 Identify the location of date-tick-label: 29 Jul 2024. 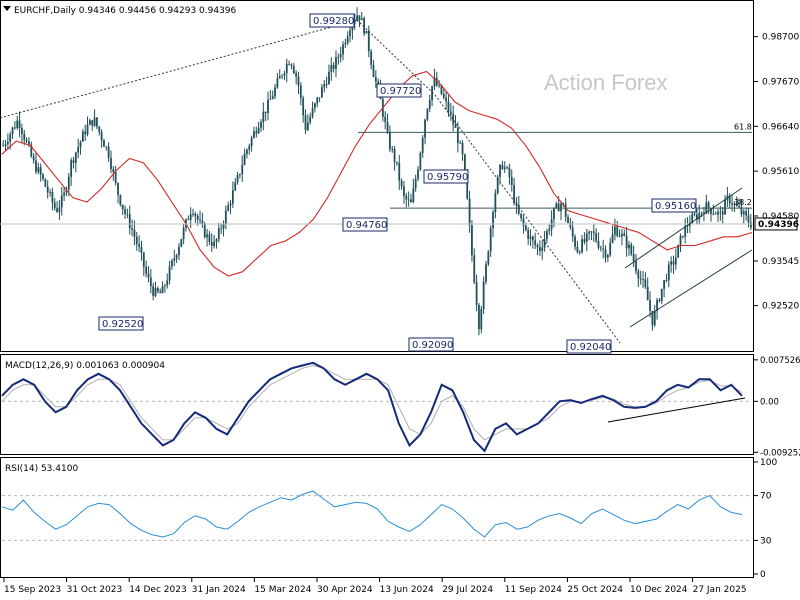
(467, 590).